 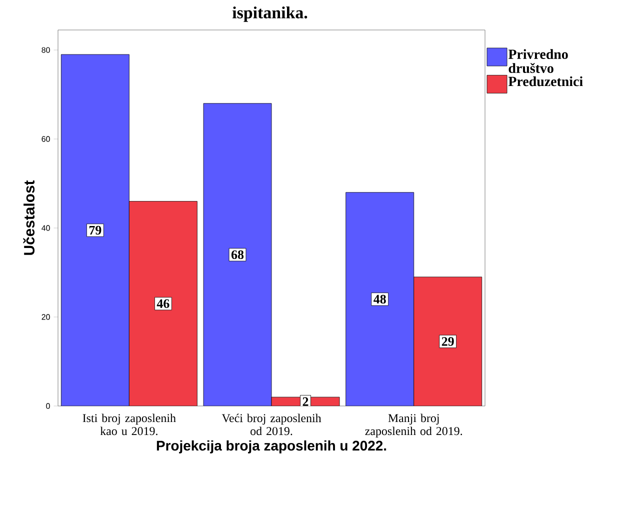 What do you see at coordinates (538, 61) in the screenshot?
I see `legend-label: Privredno društvo` at bounding box center [538, 61].